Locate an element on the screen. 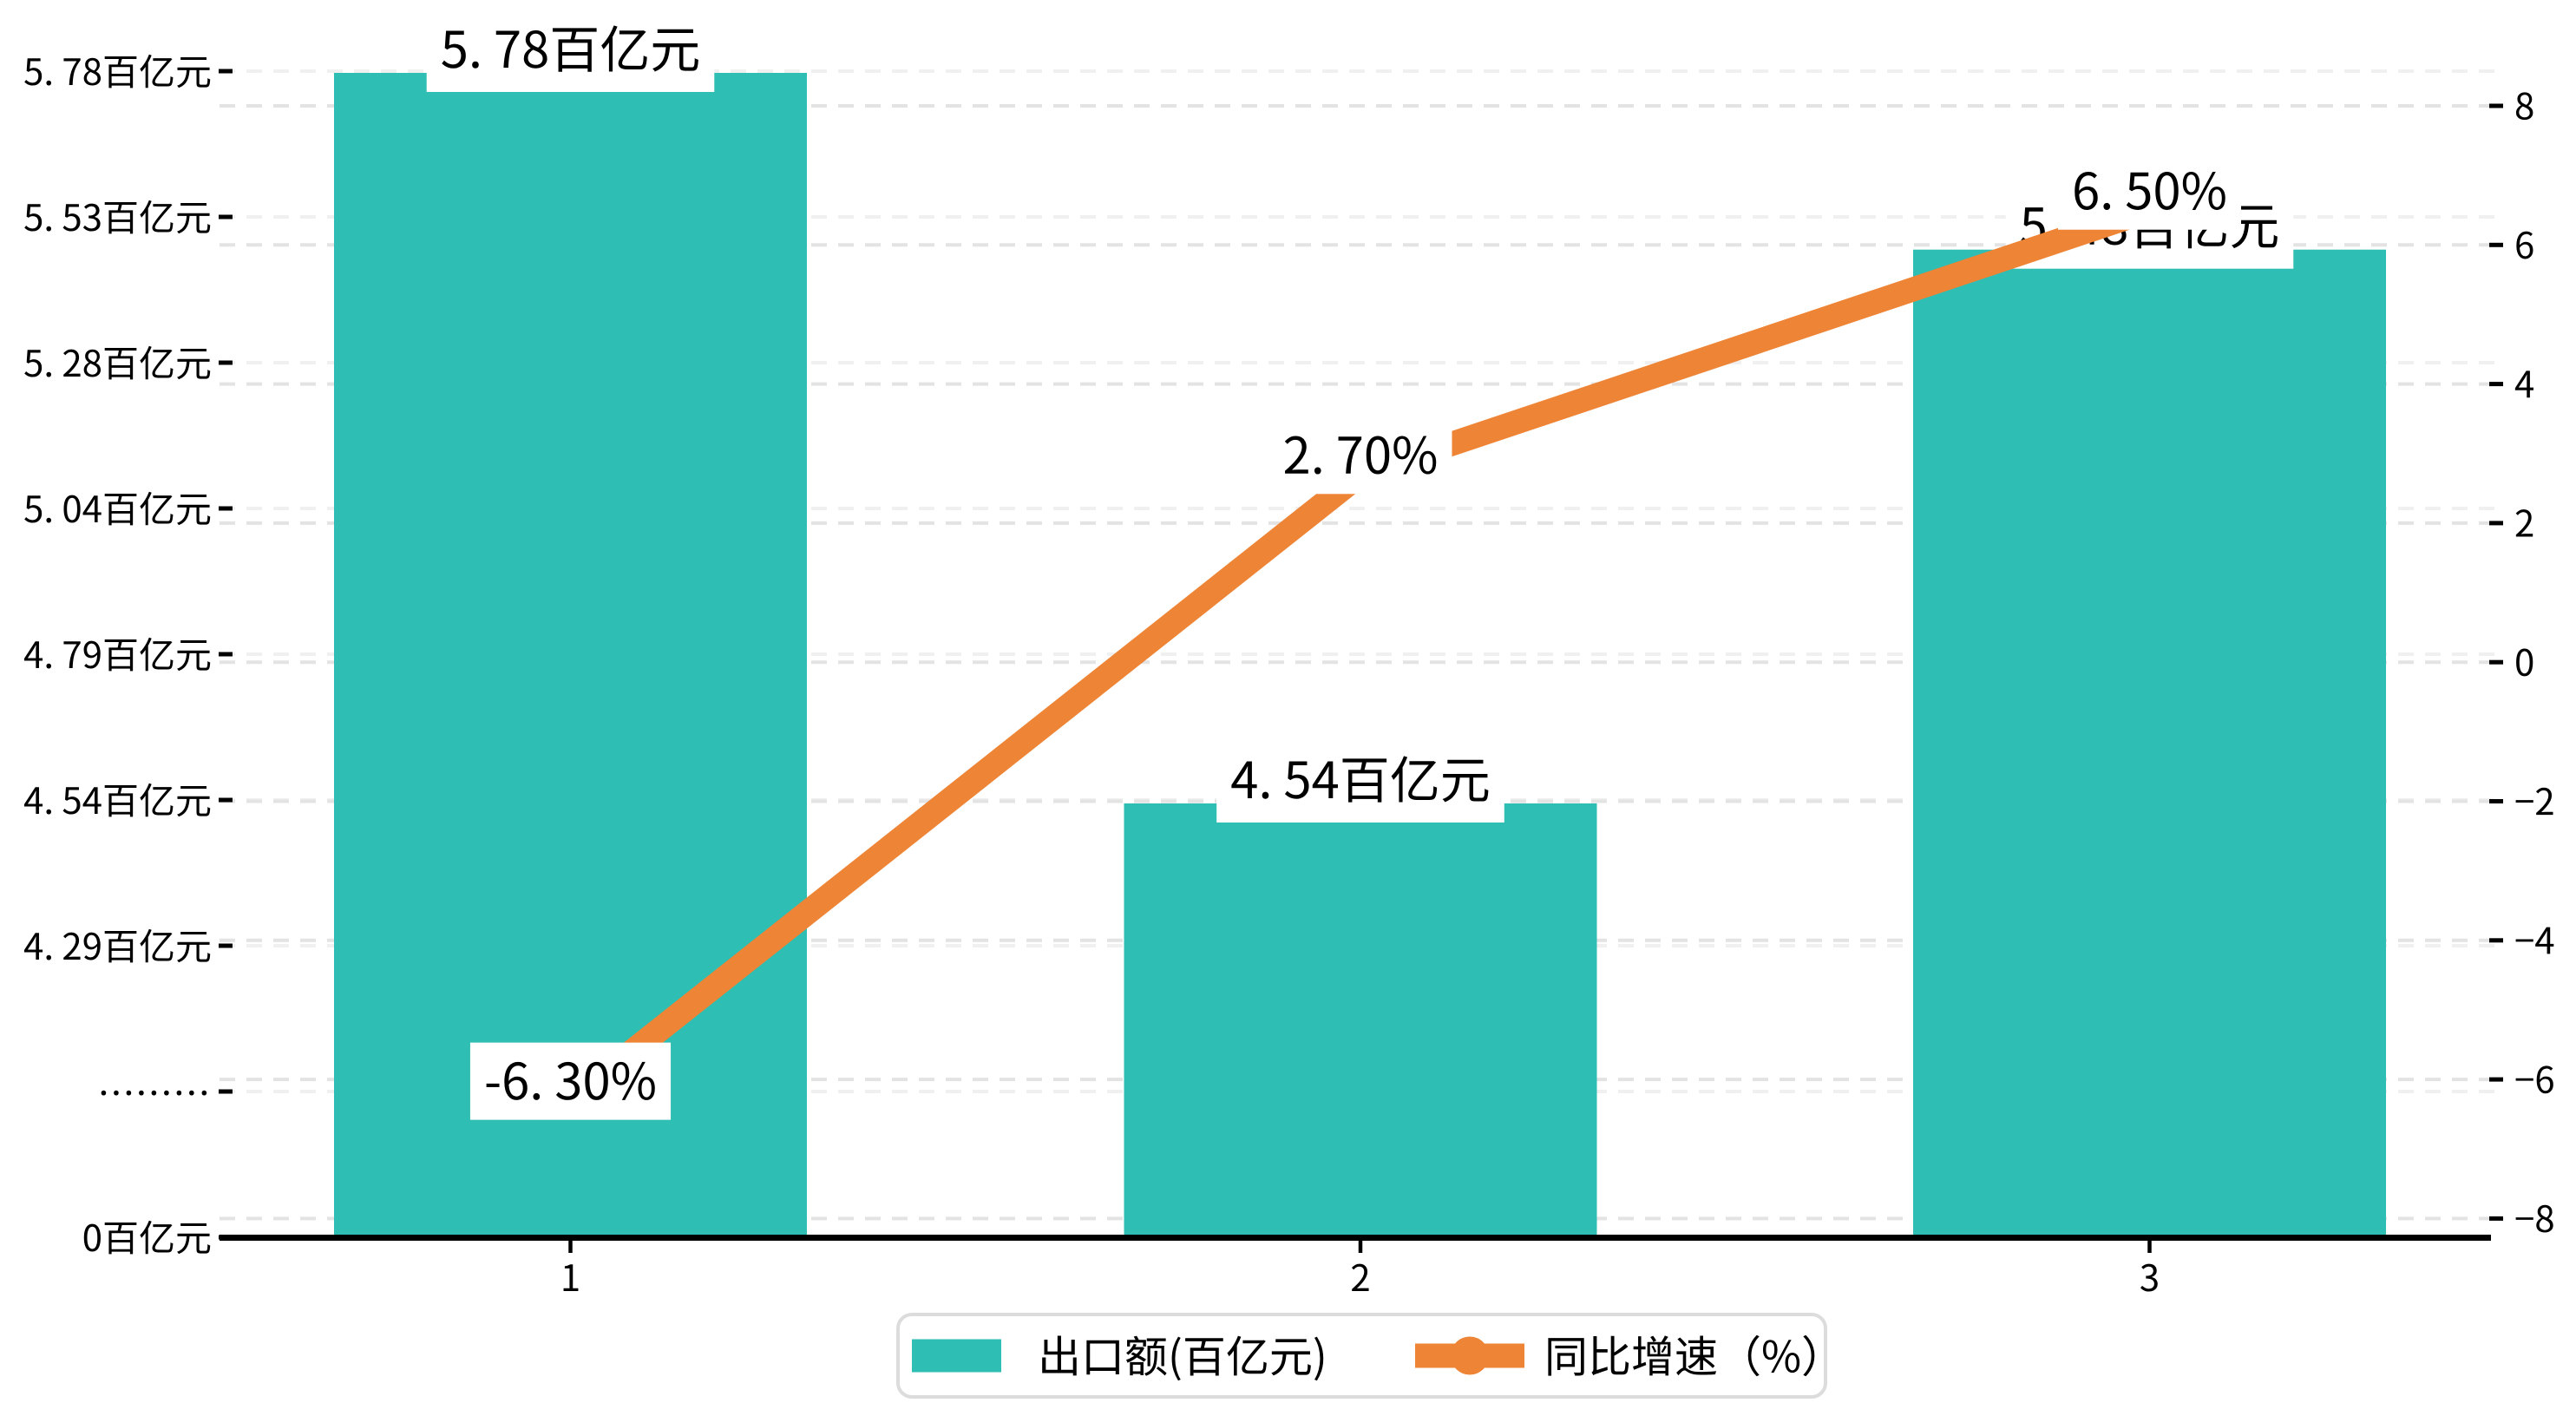  bar-label-1: 5.78百亿元 is located at coordinates (570, 54).